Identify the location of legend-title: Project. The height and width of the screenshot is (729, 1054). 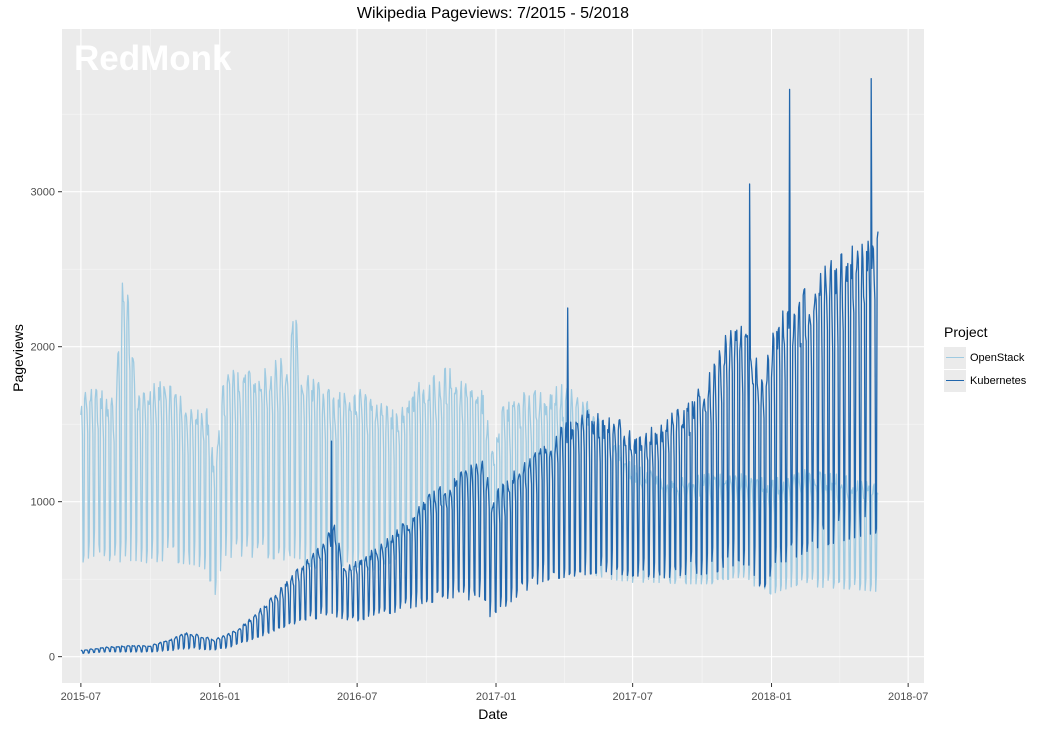
(966, 332).